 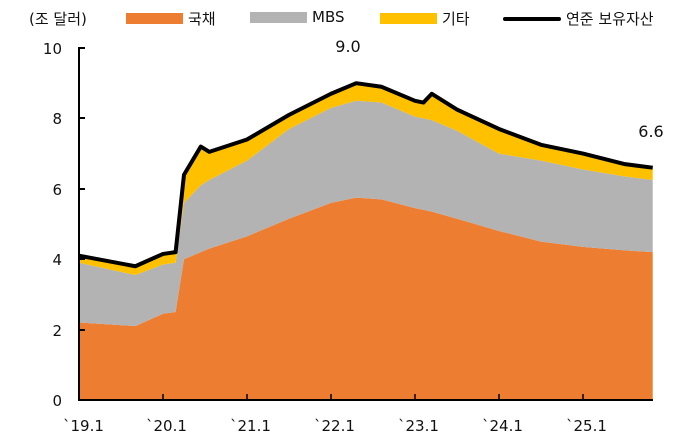 I want to click on y-tick-8: 8, so click(x=57, y=119).